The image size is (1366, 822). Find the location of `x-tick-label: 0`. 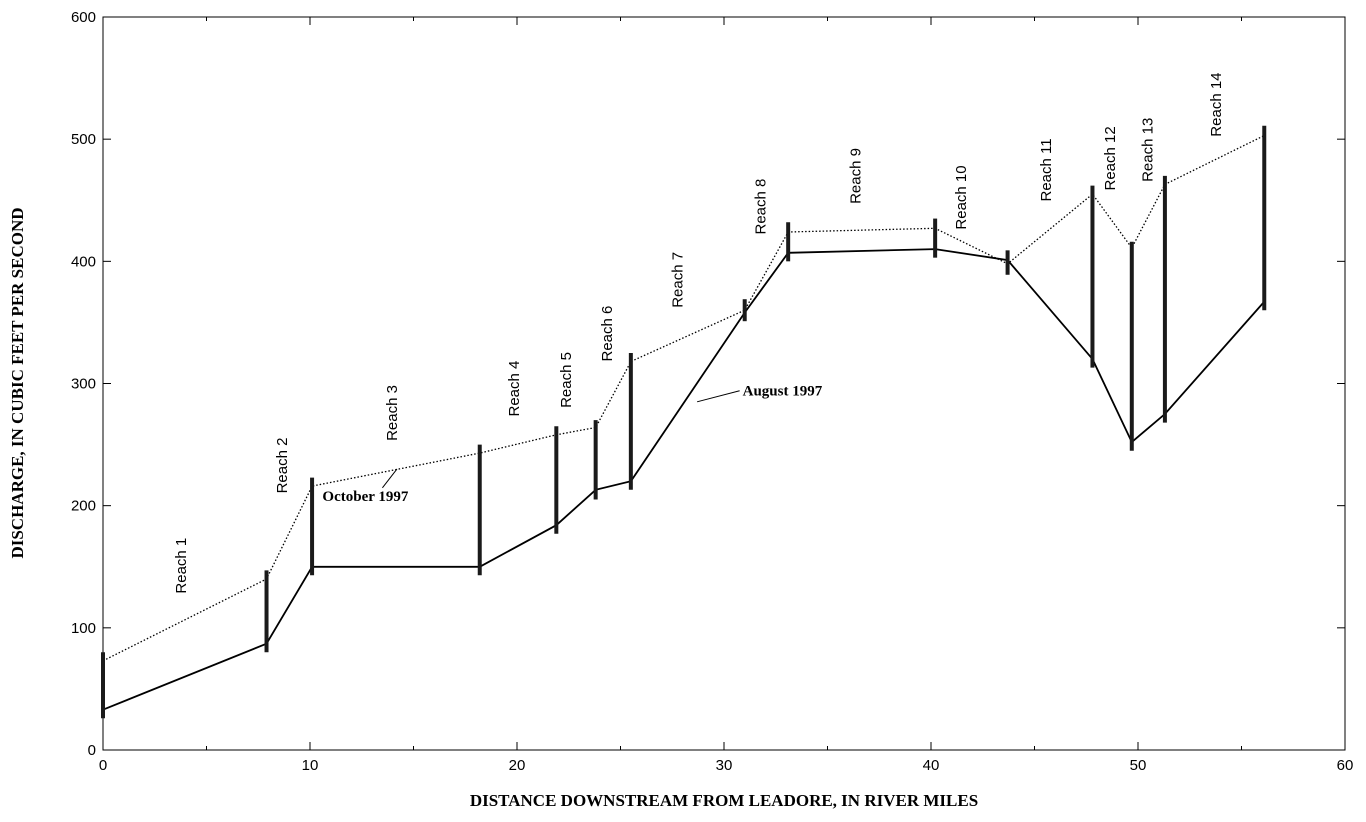

x-tick-label: 0 is located at coordinates (103, 765).